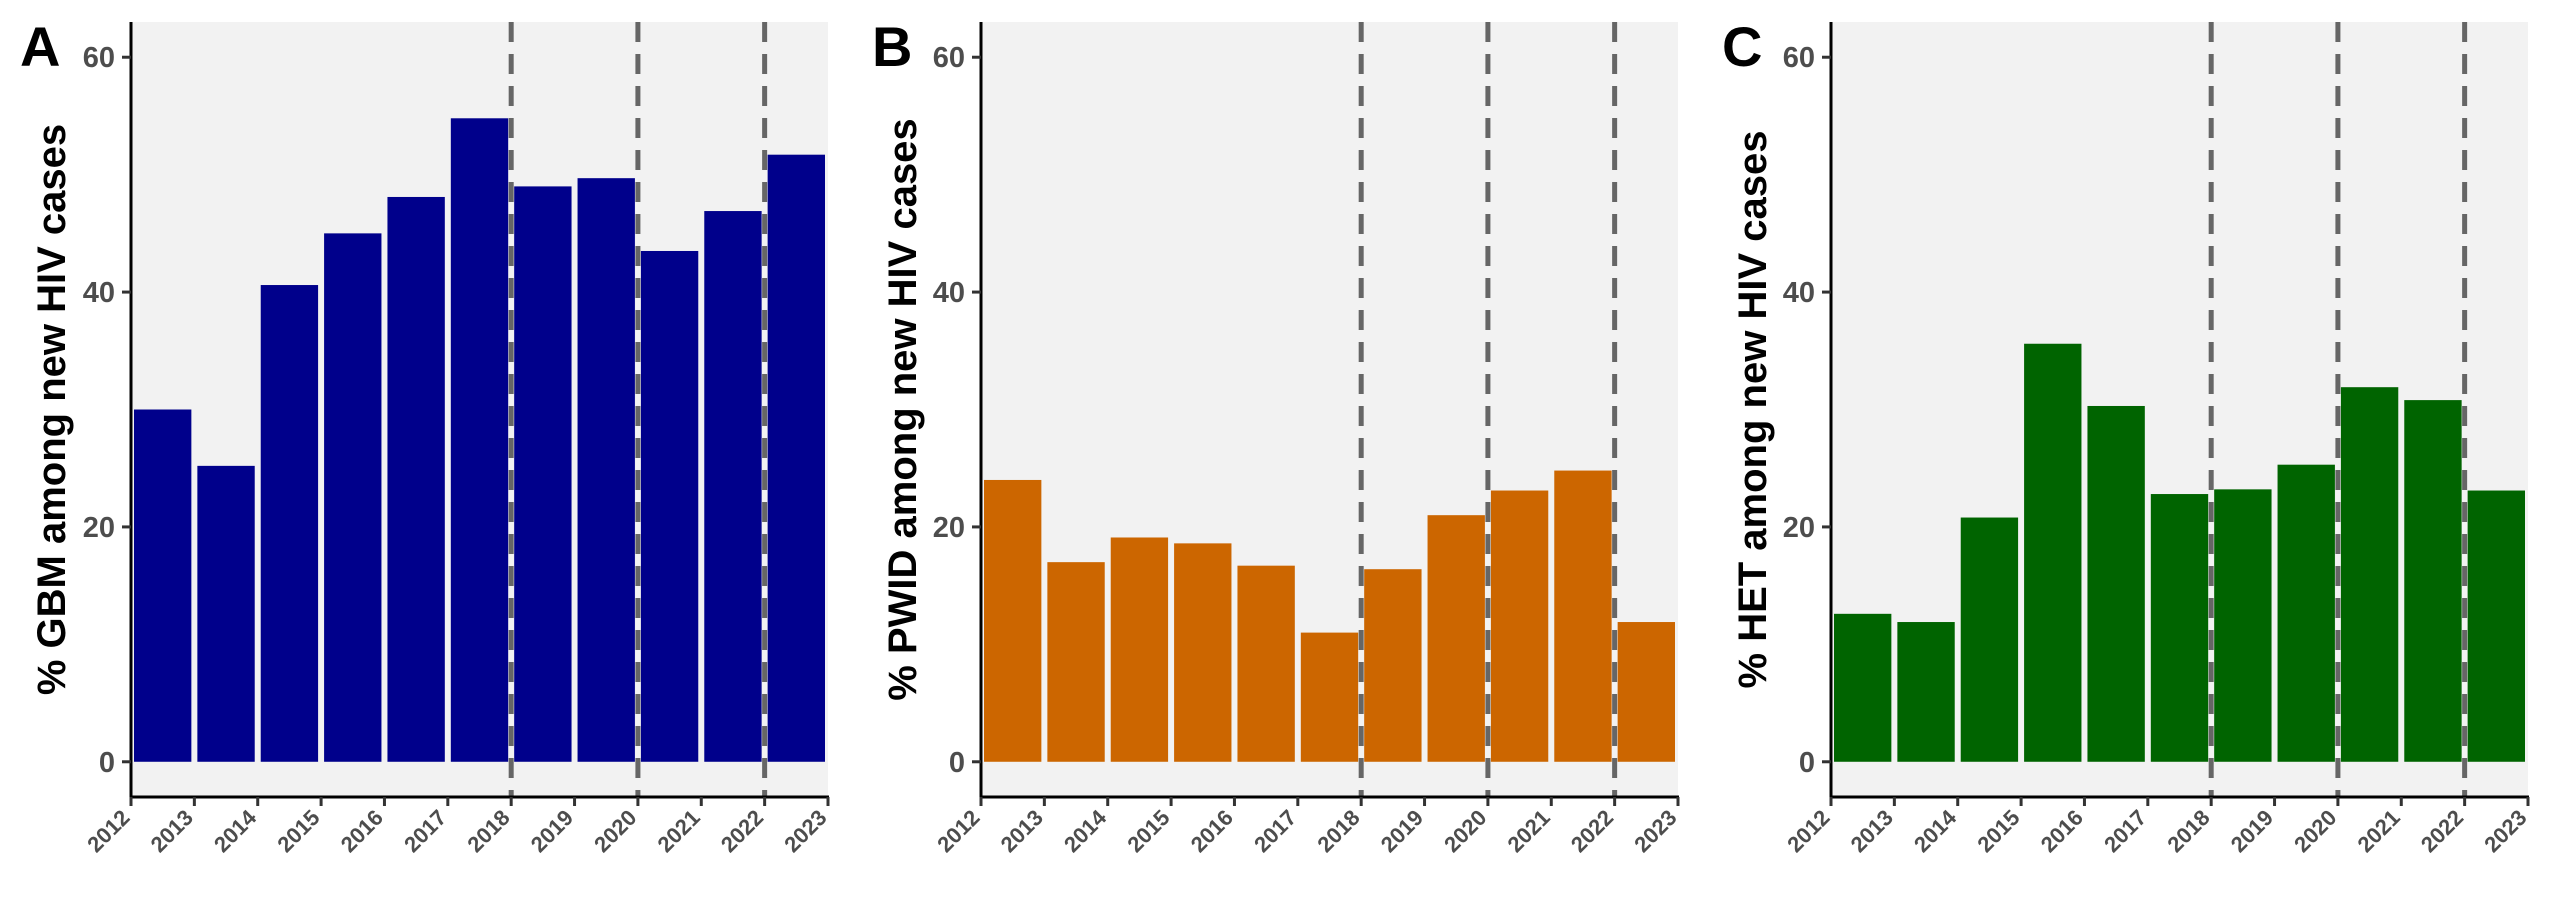 The height and width of the screenshot is (900, 2550). What do you see at coordinates (1753, 410) in the screenshot?
I see `y-axis-title: % HET among new HIV cases` at bounding box center [1753, 410].